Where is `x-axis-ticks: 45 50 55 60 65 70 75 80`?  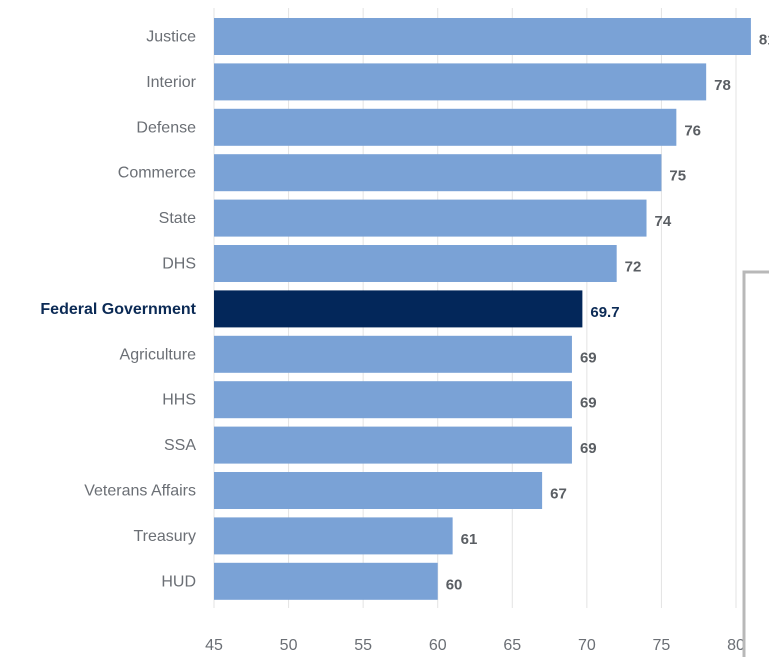
x-axis-ticks: 45 50 55 60 65 70 75 80 is located at coordinates (475, 645).